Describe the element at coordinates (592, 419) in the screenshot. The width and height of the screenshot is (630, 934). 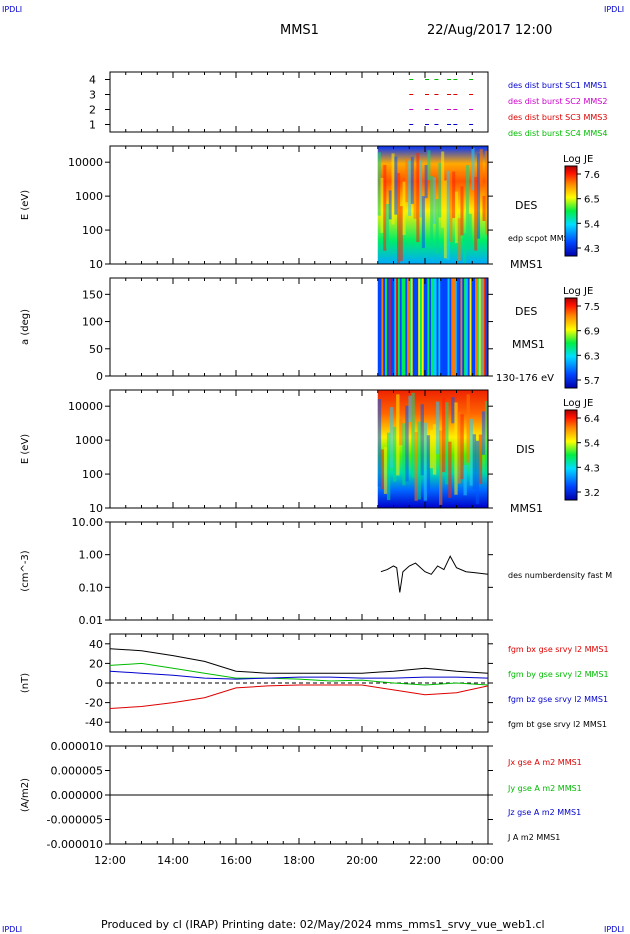
I see `dis-energy-colorbar-label: 6.4` at that location.